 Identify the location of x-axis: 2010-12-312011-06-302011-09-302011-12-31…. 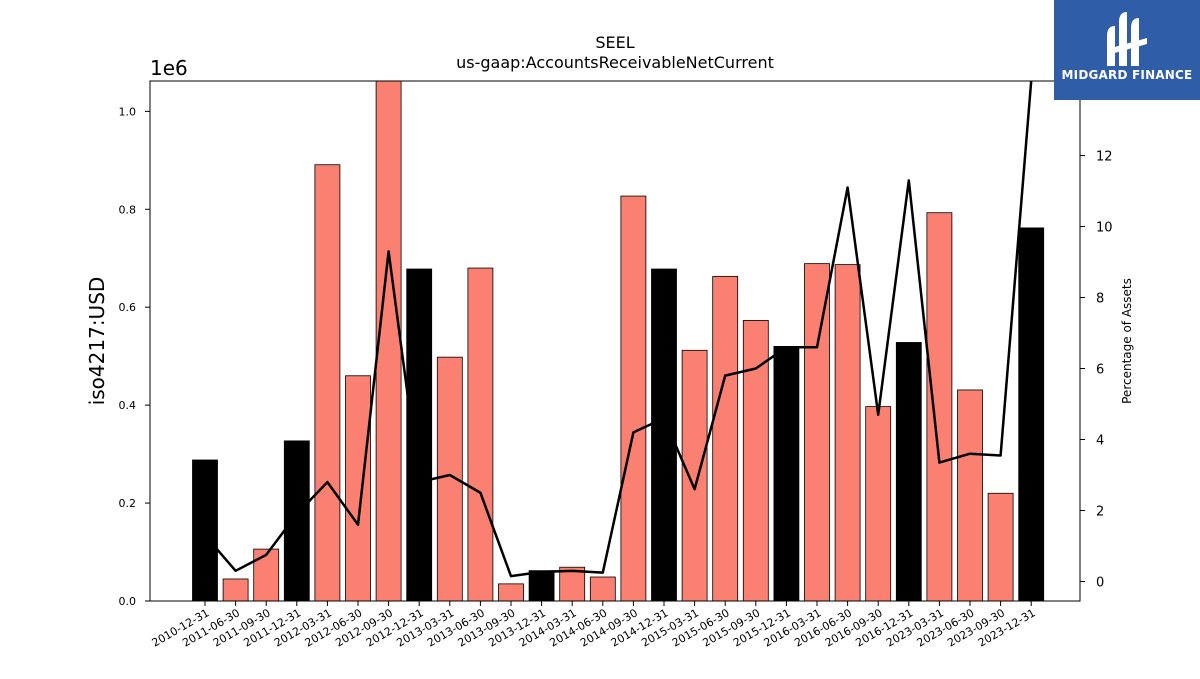
(594, 625).